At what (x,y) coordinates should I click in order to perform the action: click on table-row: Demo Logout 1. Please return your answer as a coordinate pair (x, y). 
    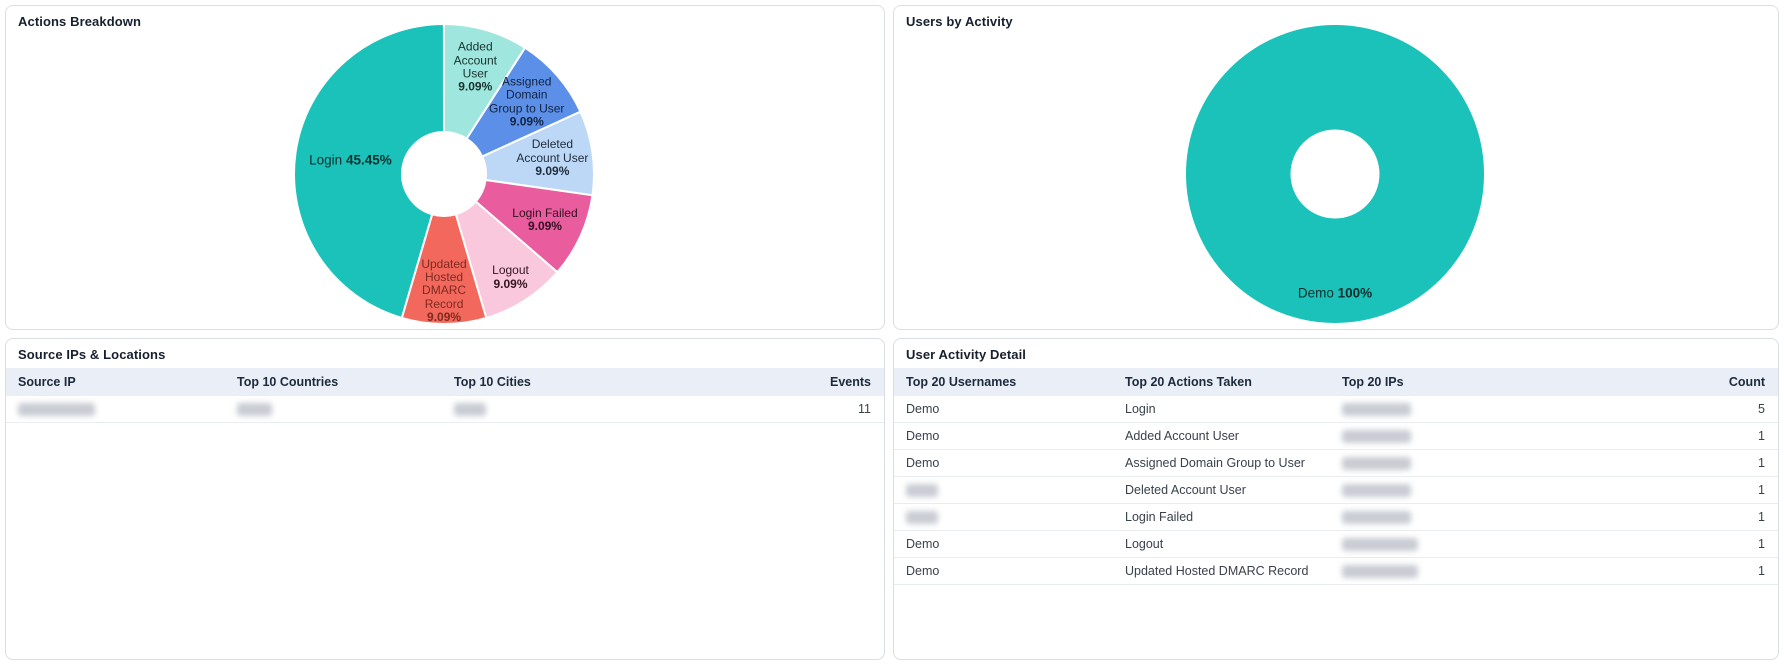
    Looking at the image, I should click on (1336, 544).